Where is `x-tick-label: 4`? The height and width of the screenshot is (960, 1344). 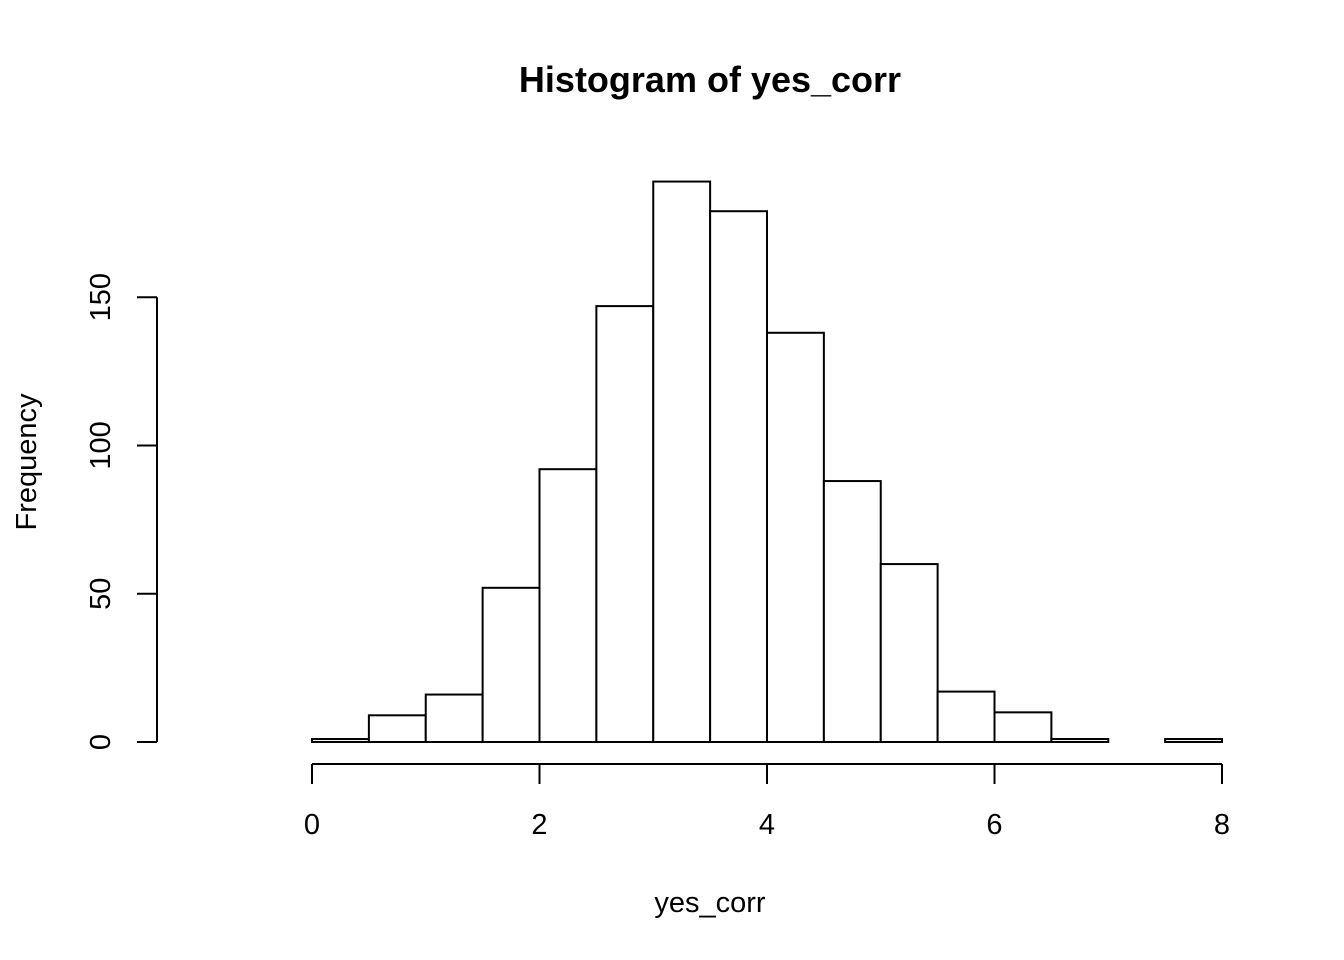
x-tick-label: 4 is located at coordinates (767, 825).